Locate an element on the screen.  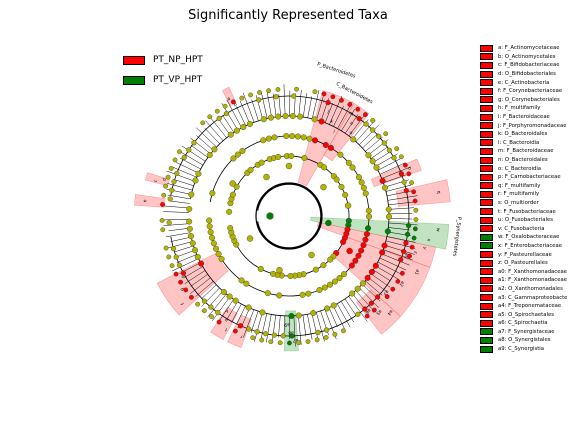
sector-letter: a4 is located at coordinates (390, 312).